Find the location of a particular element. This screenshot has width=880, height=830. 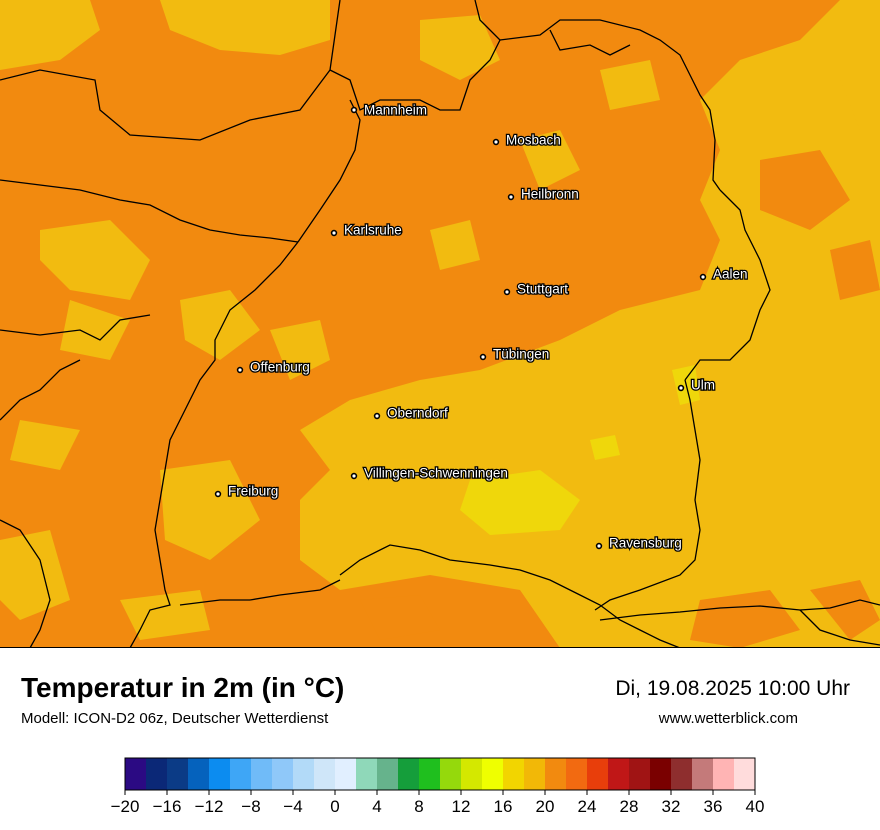

legend-tick-label: 8 is located at coordinates (418, 806).